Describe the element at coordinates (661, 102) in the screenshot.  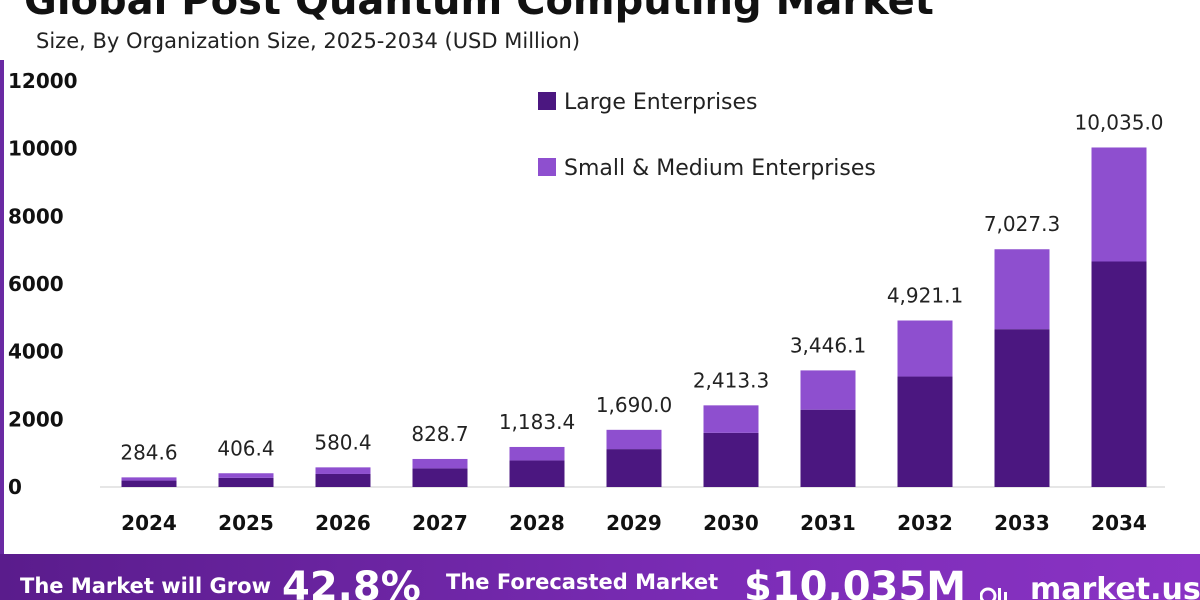
I see `legend-label: Large Enterprises` at that location.